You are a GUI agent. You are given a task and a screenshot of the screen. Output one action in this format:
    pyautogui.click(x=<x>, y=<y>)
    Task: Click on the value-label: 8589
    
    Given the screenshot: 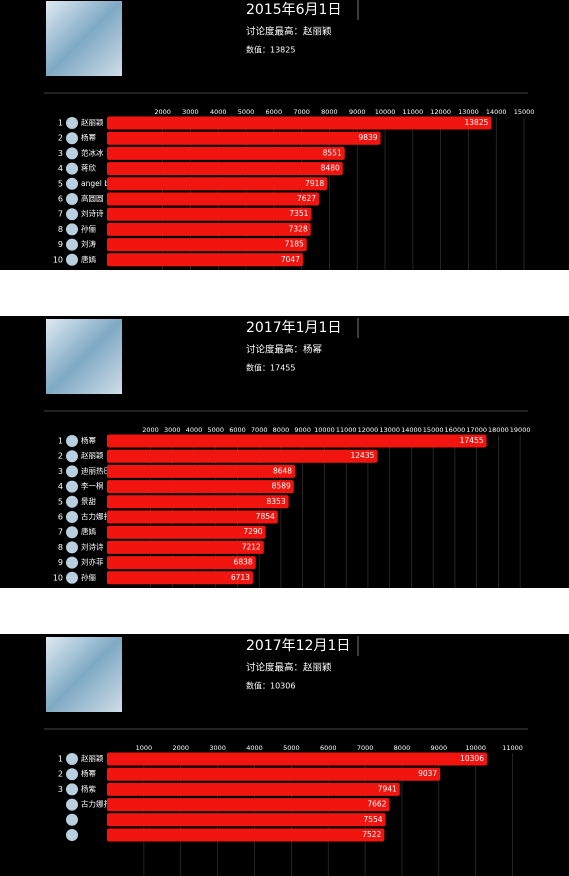 What is the action you would take?
    pyautogui.click(x=281, y=486)
    